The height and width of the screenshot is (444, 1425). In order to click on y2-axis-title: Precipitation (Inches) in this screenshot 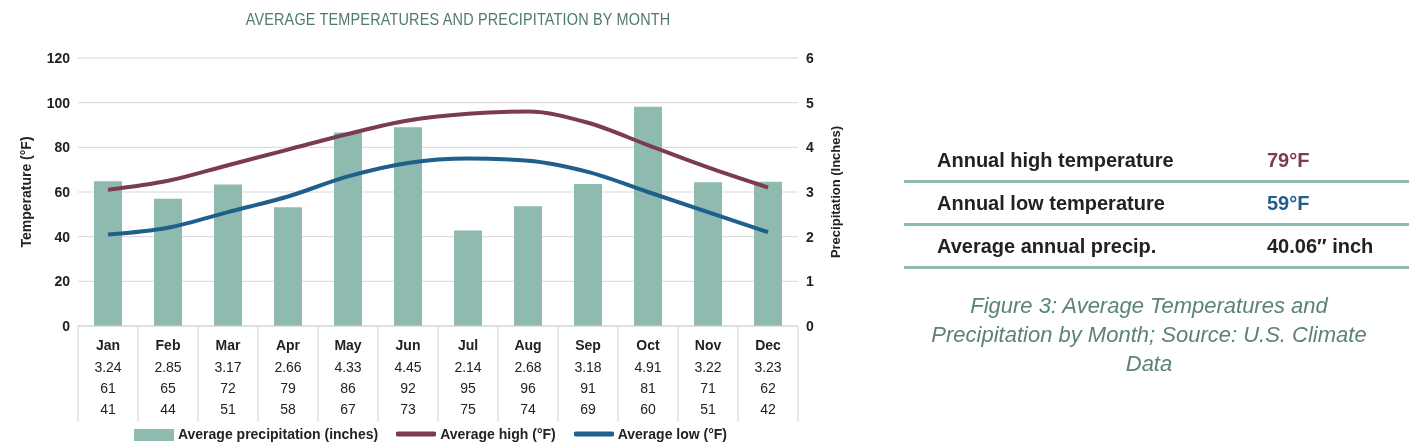, I will do `click(835, 192)`.